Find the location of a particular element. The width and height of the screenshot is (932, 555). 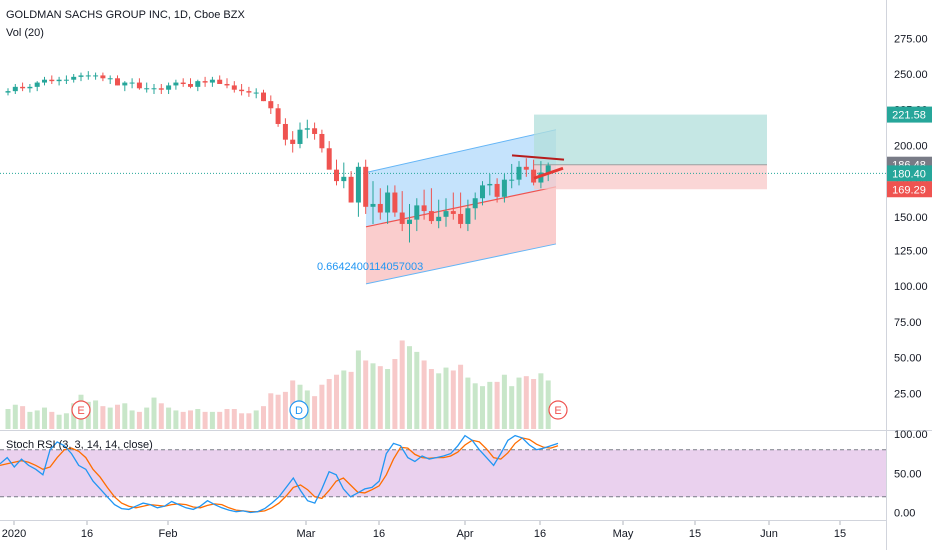

stoch-d-line is located at coordinates (279, 475).